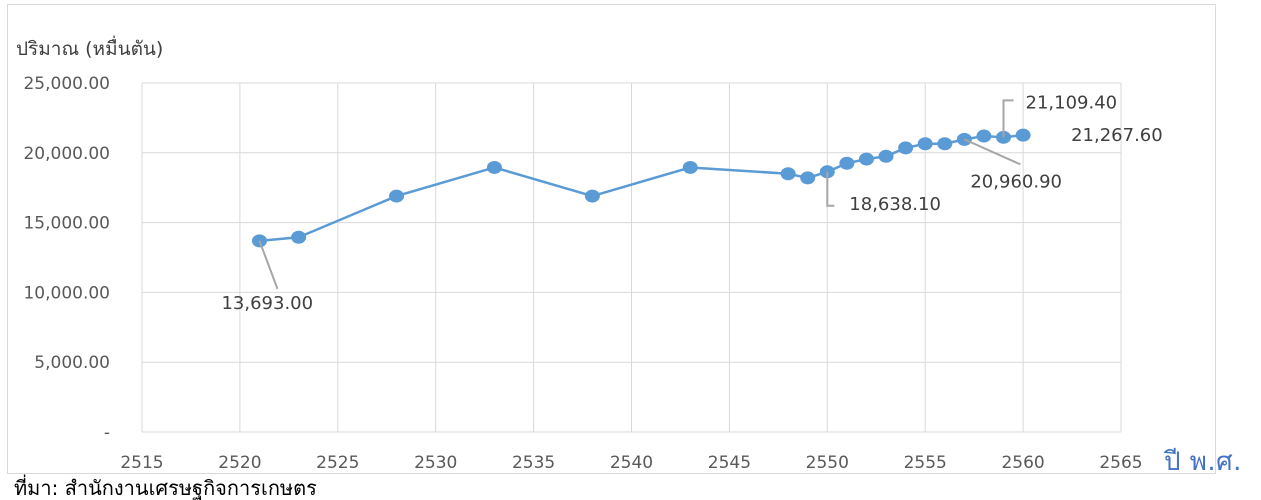 This screenshot has height=500, width=1261. What do you see at coordinates (165, 488) in the screenshot?
I see `source-caption: ที่มา: สำนักงานเศรษฐกิจการเกษตร` at bounding box center [165, 488].